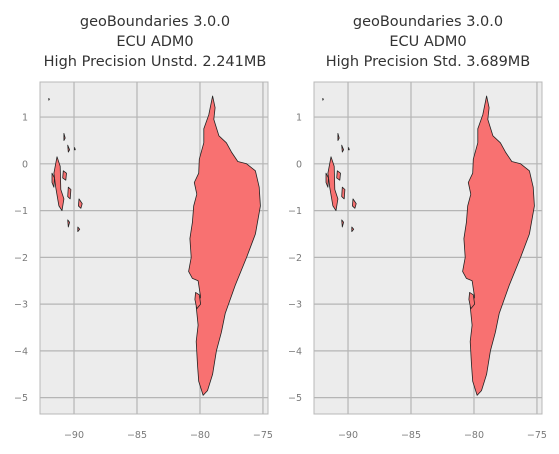 The image size is (559, 454). I want to click on chart-2-title-line-2: ECU ADM0, so click(428, 42).